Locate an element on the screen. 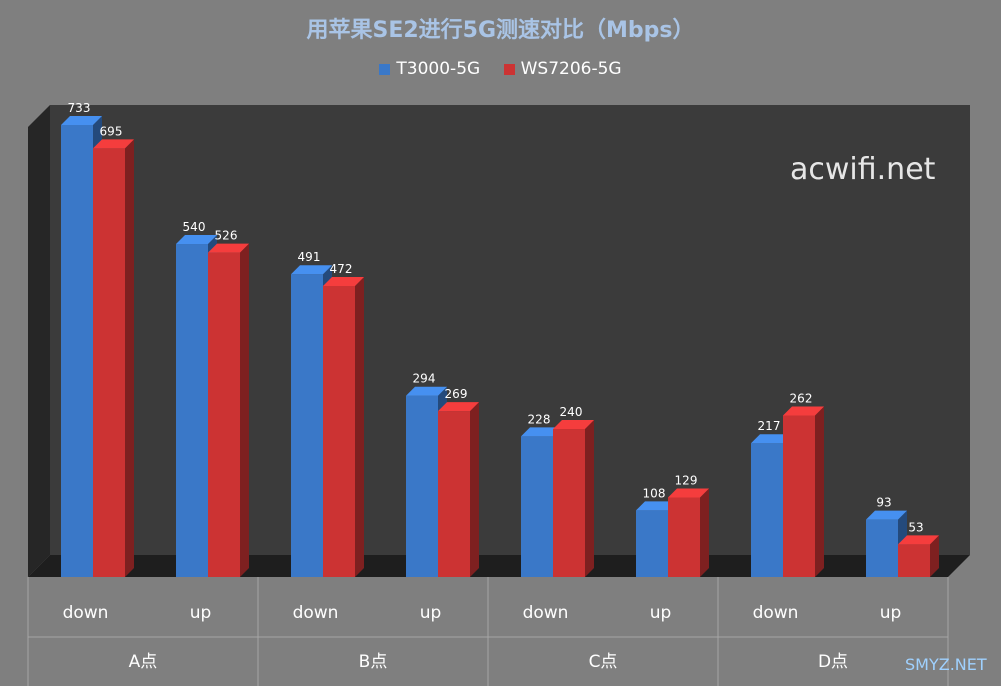 This screenshot has width=1001, height=686. group-label: C点 is located at coordinates (603, 662).